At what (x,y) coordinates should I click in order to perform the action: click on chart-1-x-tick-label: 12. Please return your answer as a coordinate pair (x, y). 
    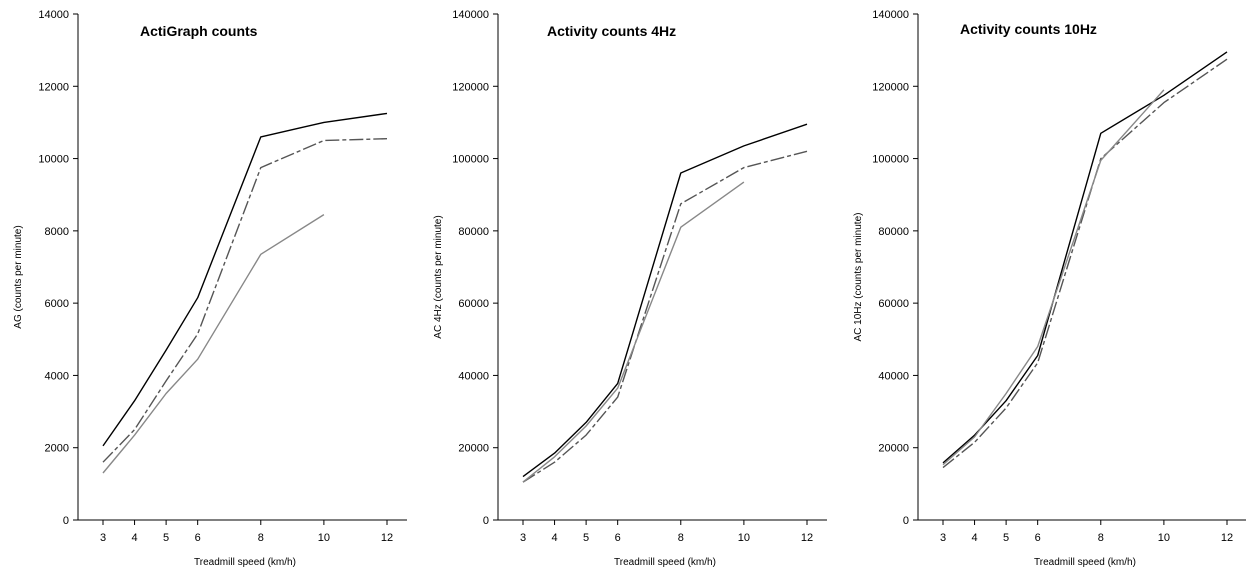
    Looking at the image, I should click on (387, 538).